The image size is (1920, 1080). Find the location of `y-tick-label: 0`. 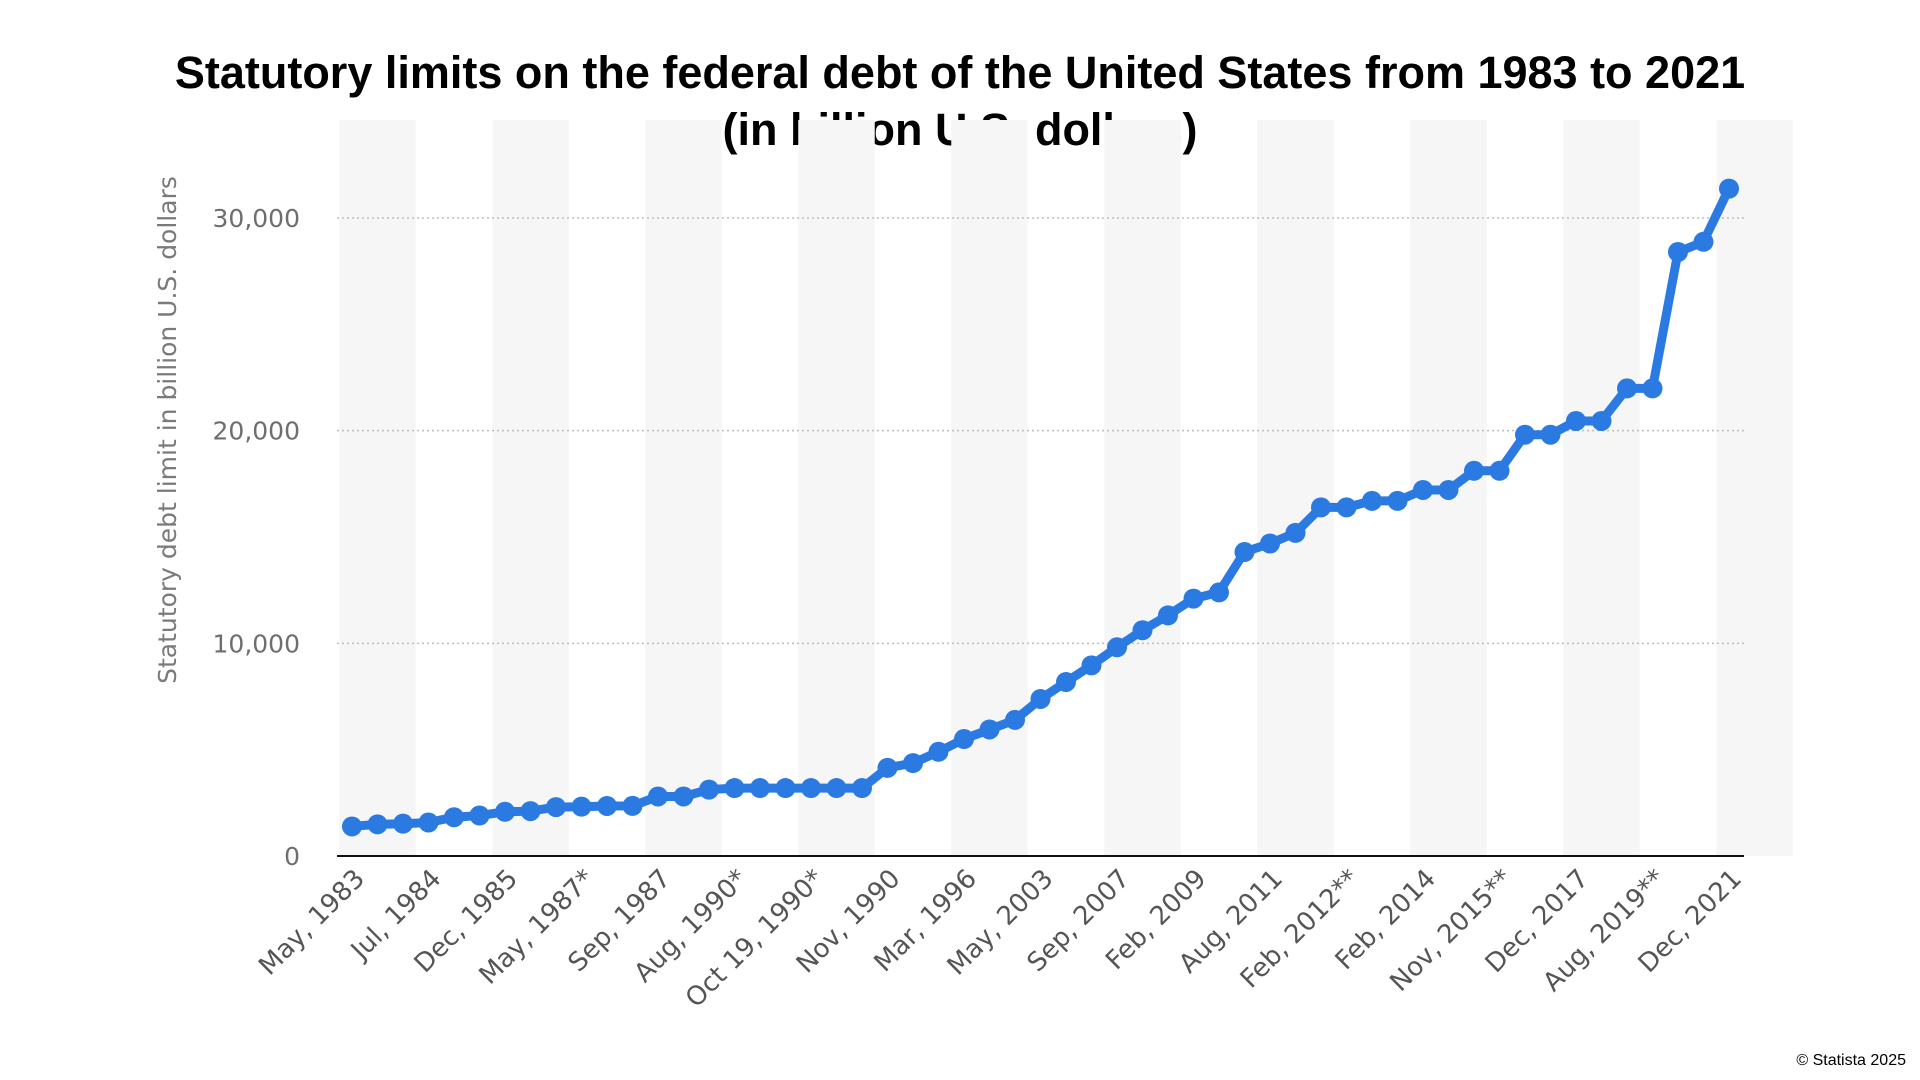

y-tick-label: 0 is located at coordinates (292, 856).